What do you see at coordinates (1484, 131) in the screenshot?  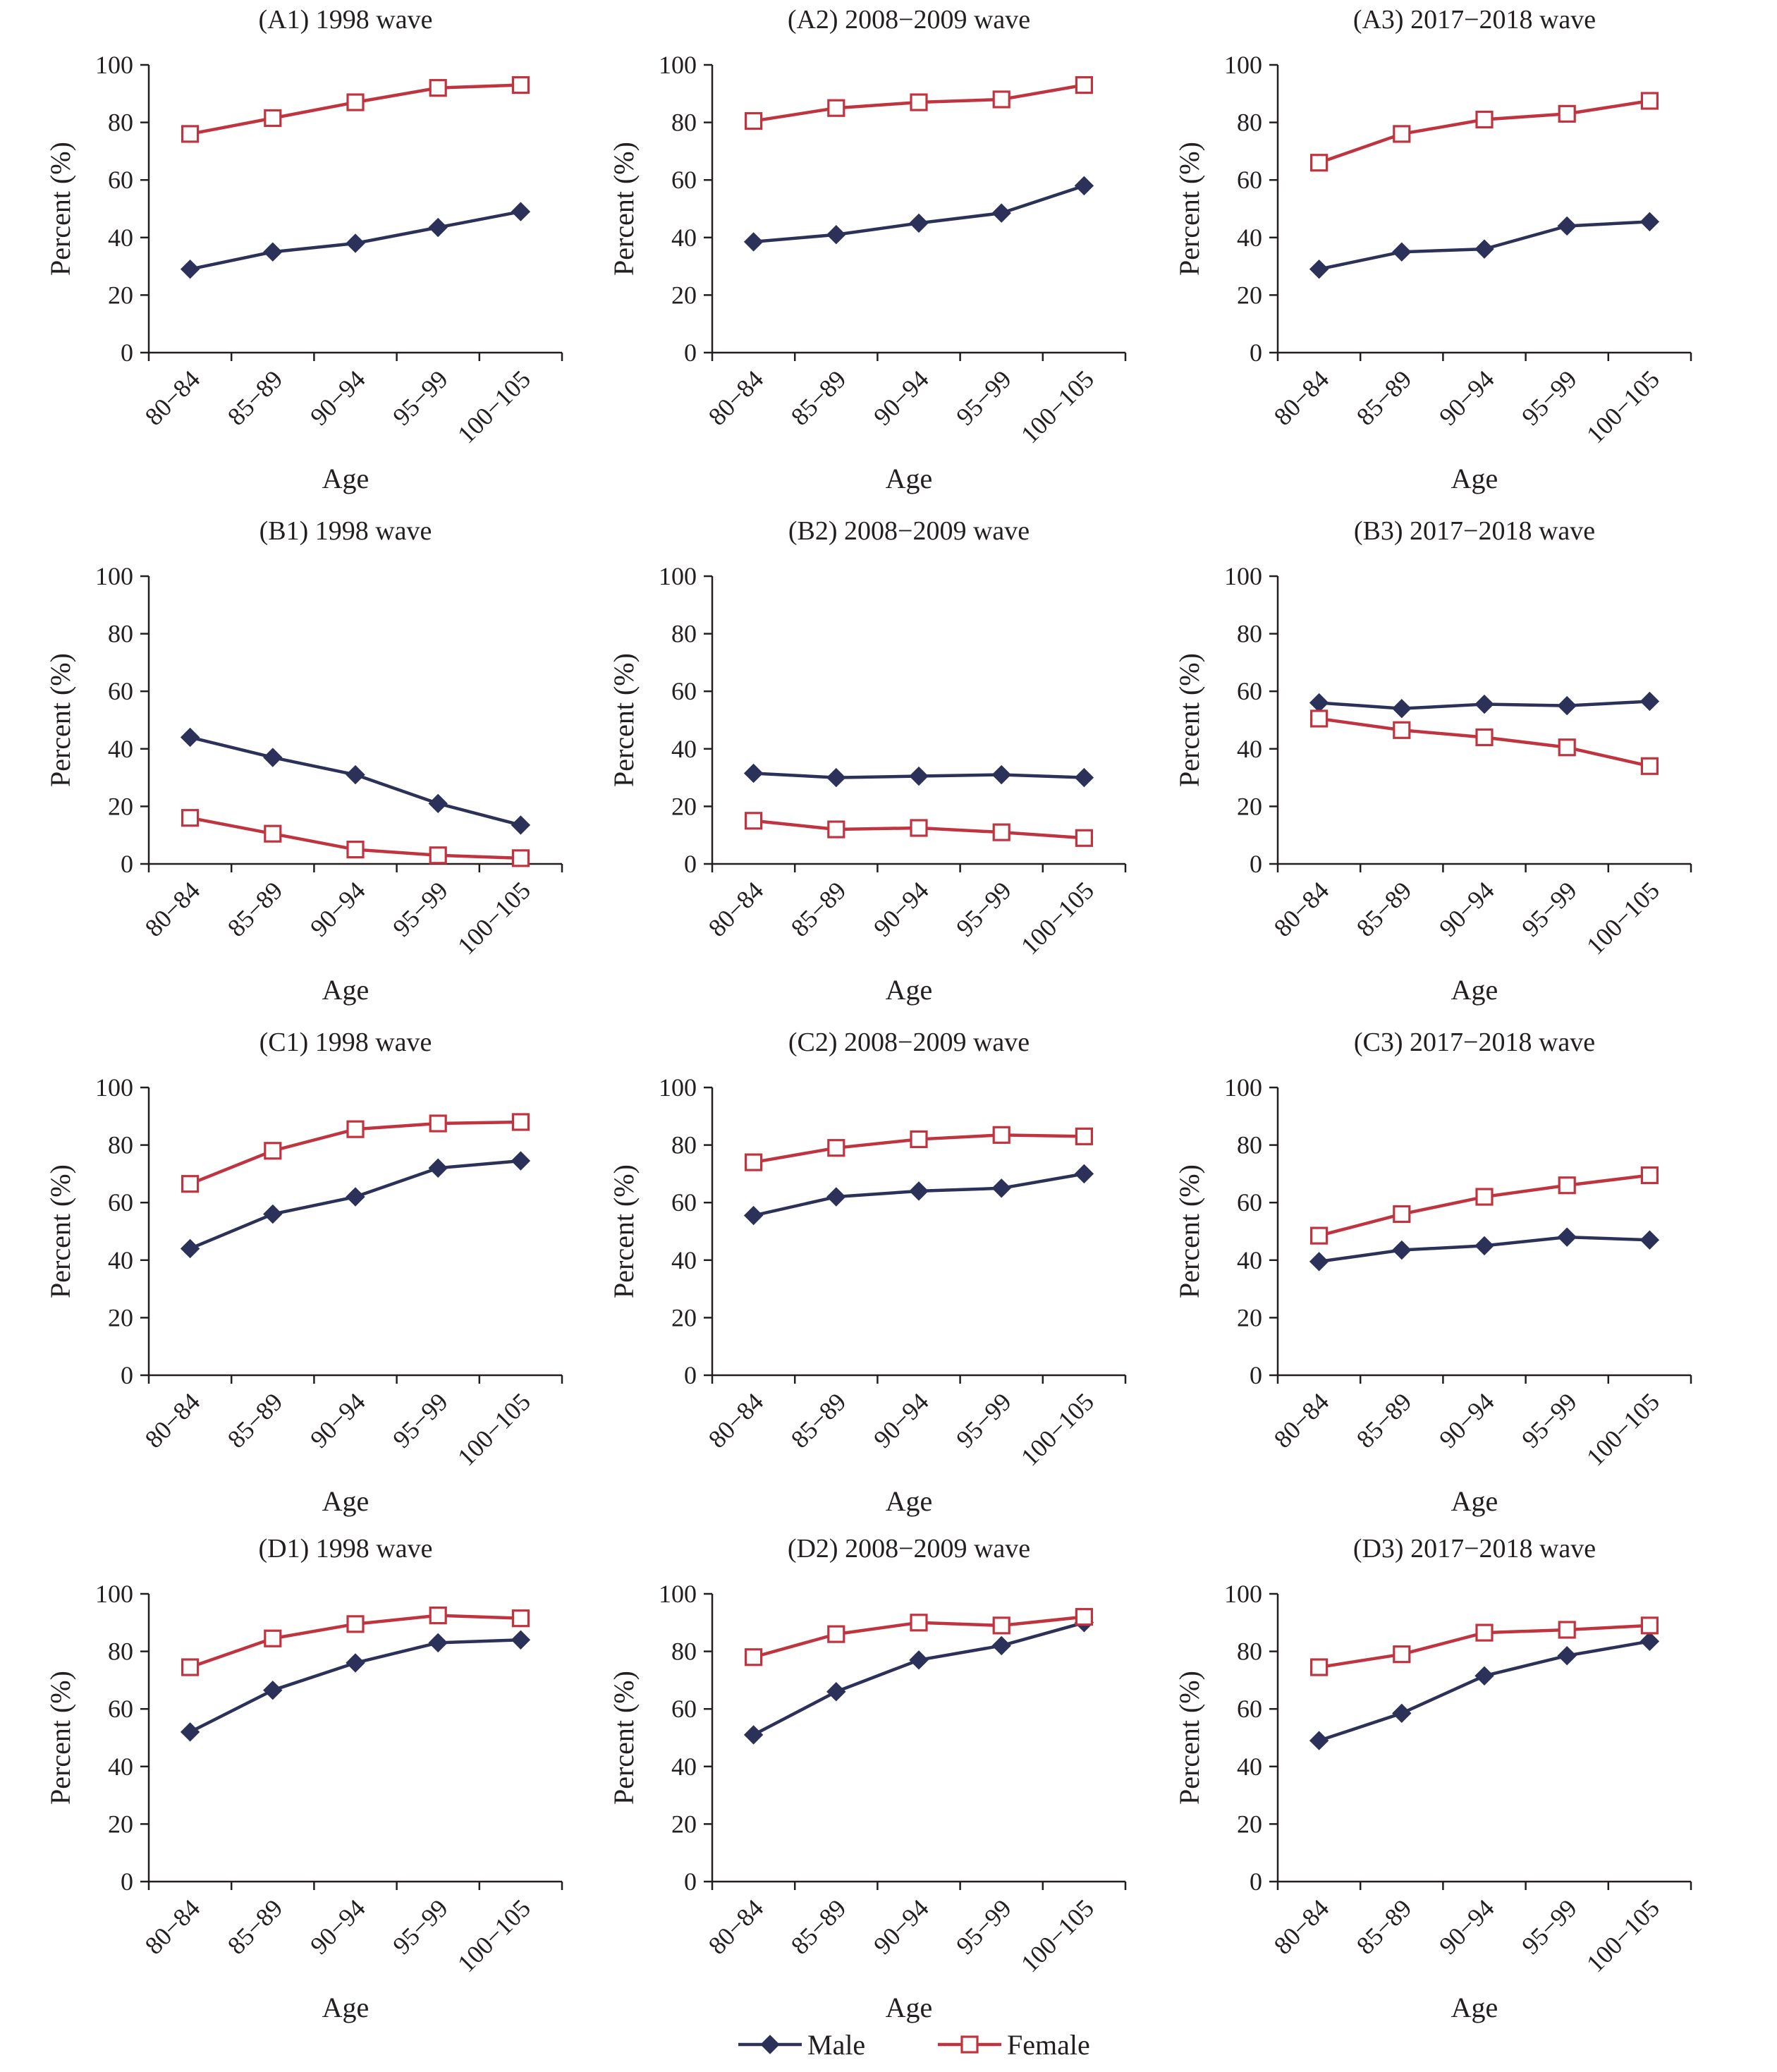 I see `female-series-line` at bounding box center [1484, 131].